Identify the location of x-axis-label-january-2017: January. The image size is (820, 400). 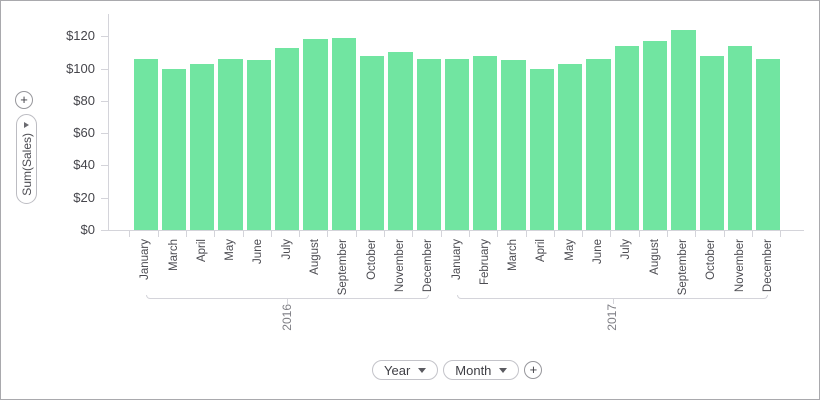
(456, 259).